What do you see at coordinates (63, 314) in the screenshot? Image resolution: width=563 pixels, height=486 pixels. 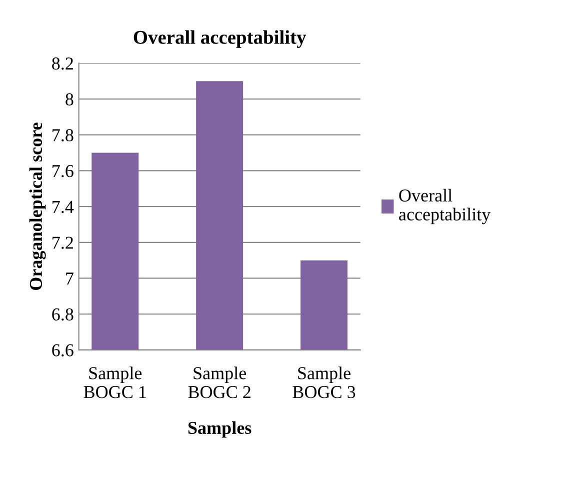 I see `y-tick-label: 6.8` at bounding box center [63, 314].